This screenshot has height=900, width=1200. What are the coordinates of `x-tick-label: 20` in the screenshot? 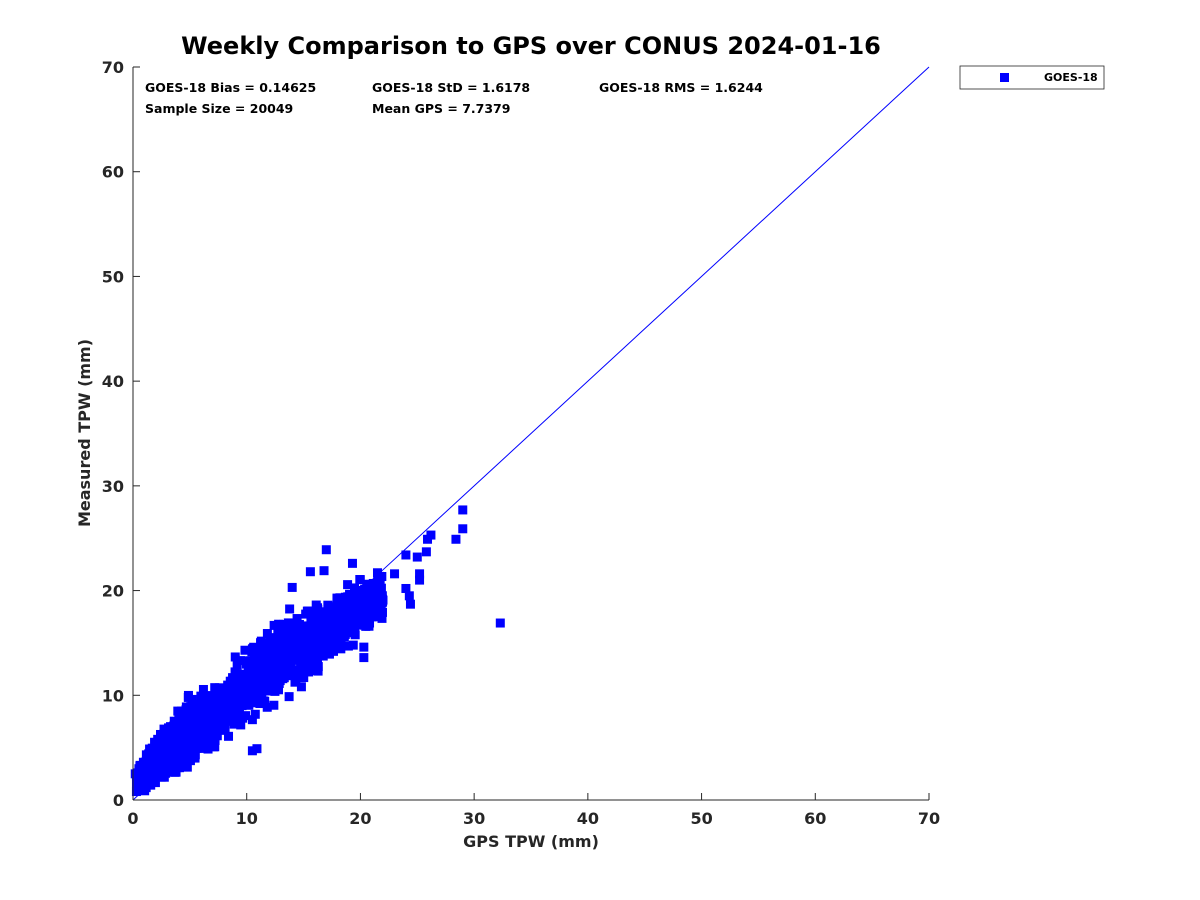 It's located at (360, 818).